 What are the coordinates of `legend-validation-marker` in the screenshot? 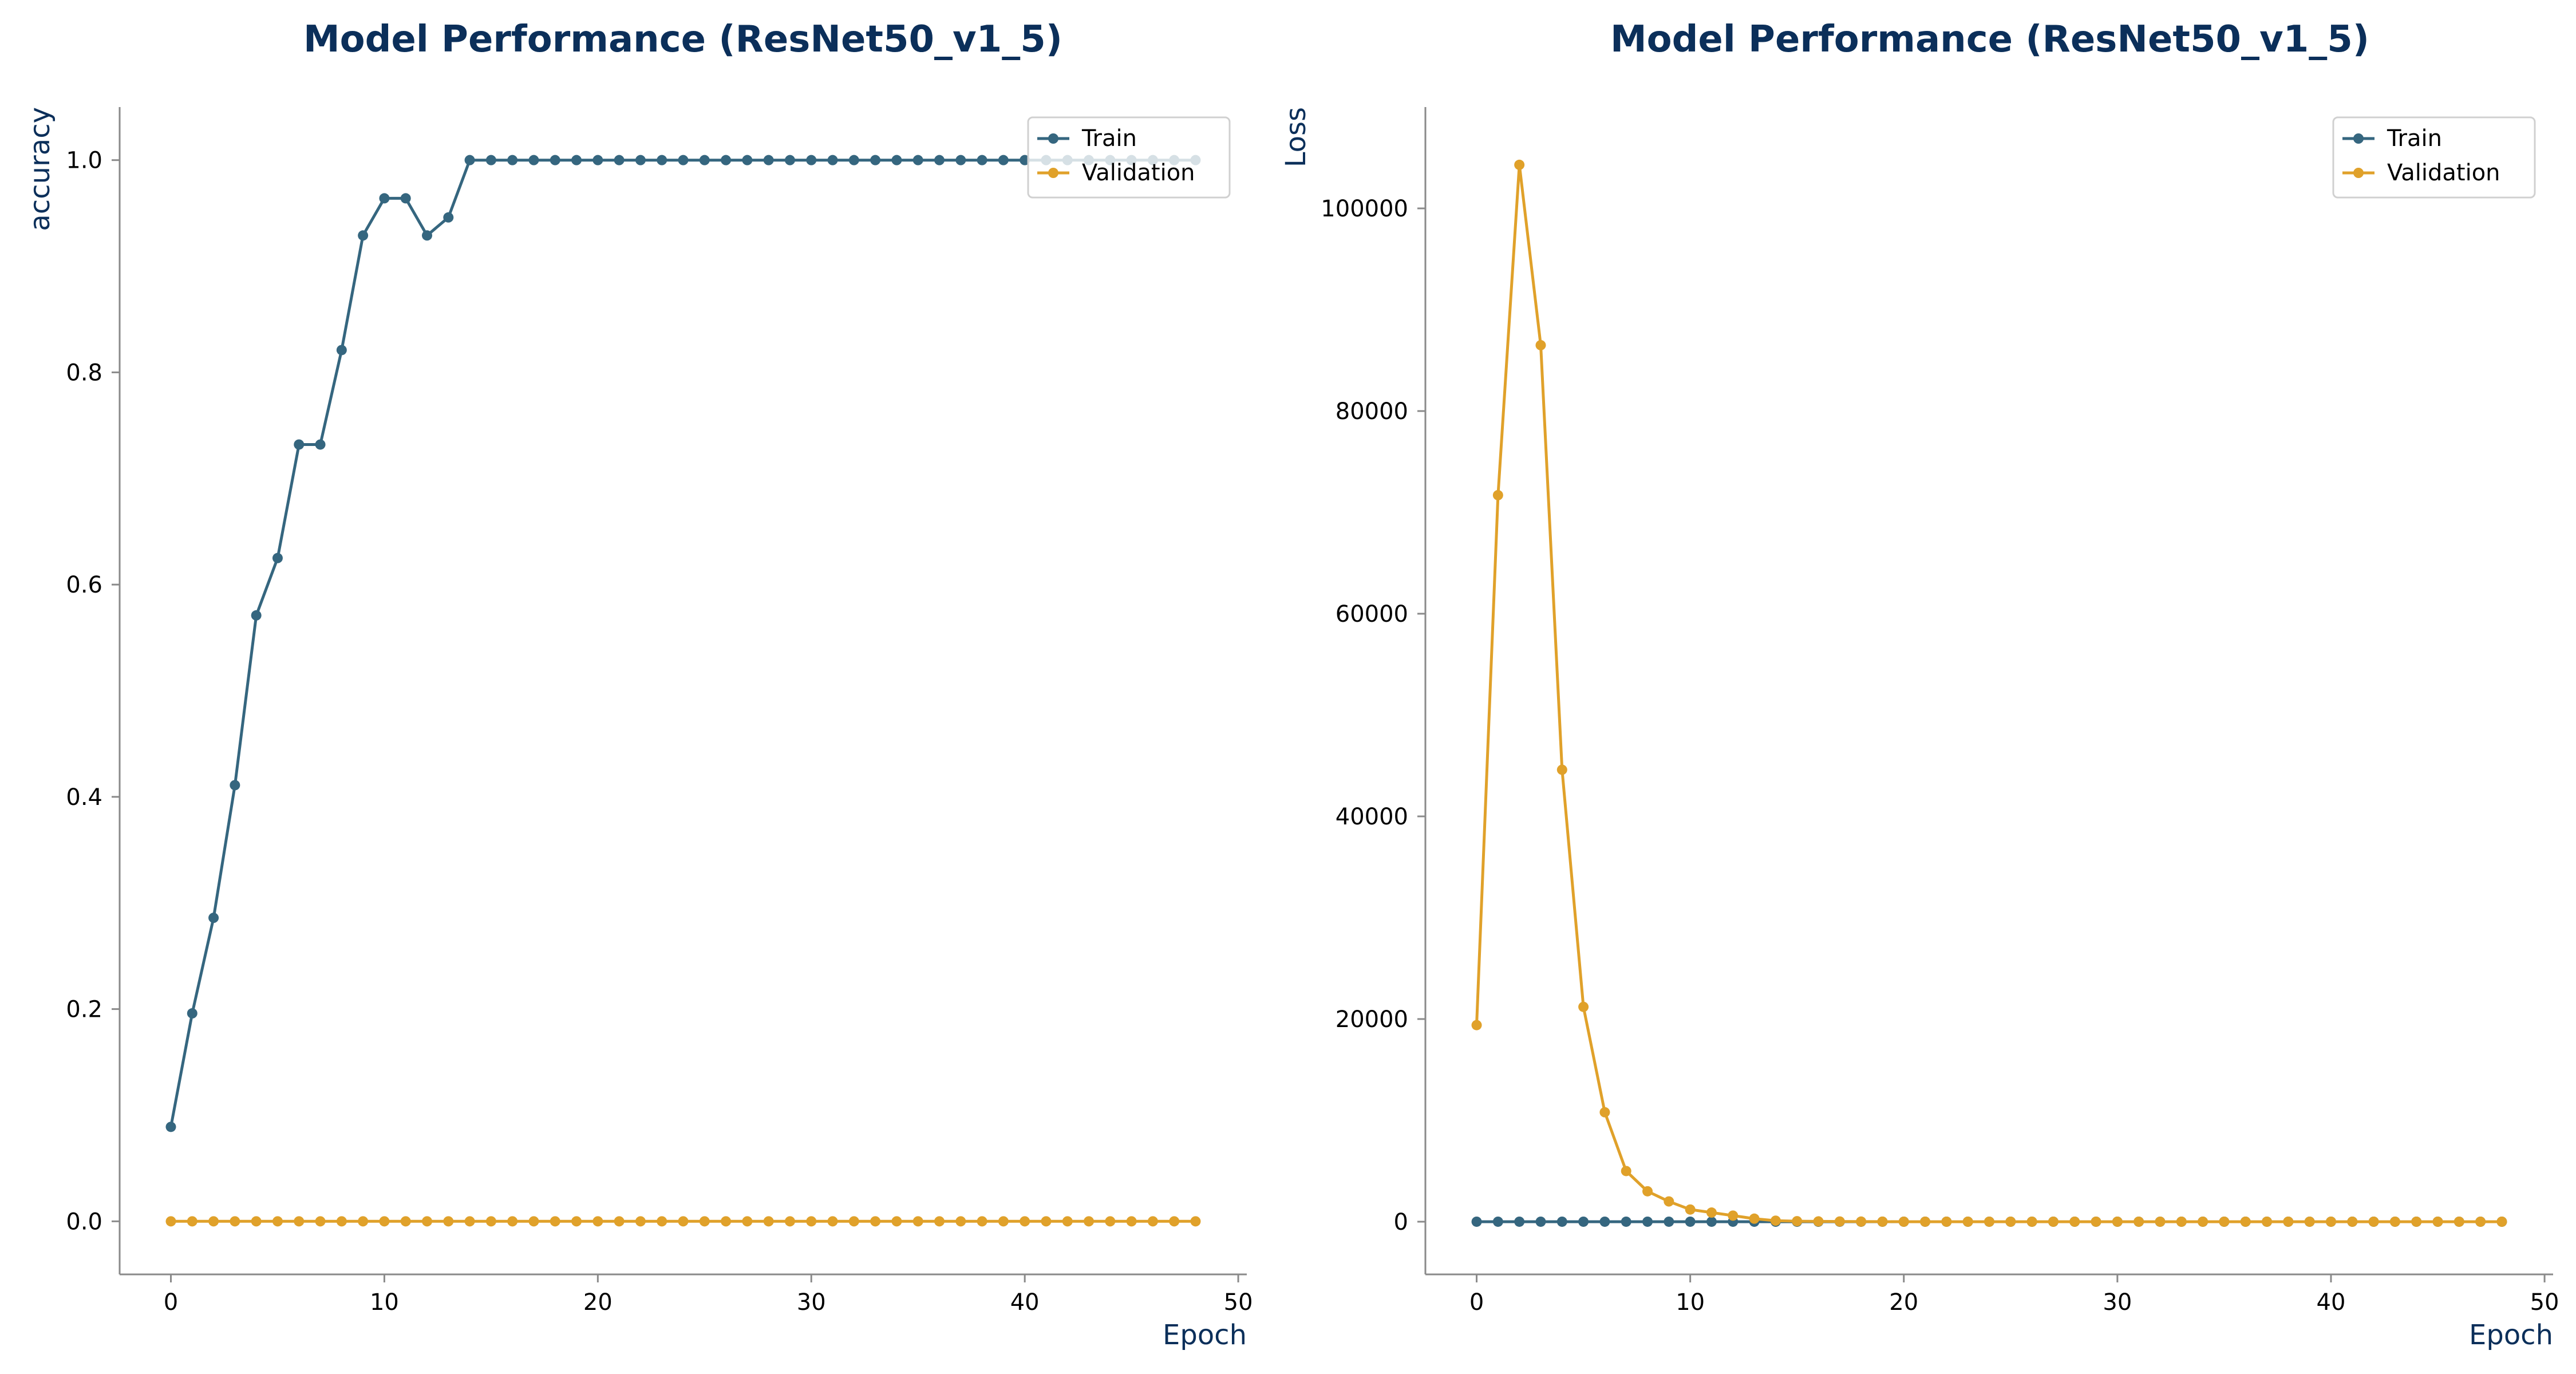 It's located at (1053, 173).